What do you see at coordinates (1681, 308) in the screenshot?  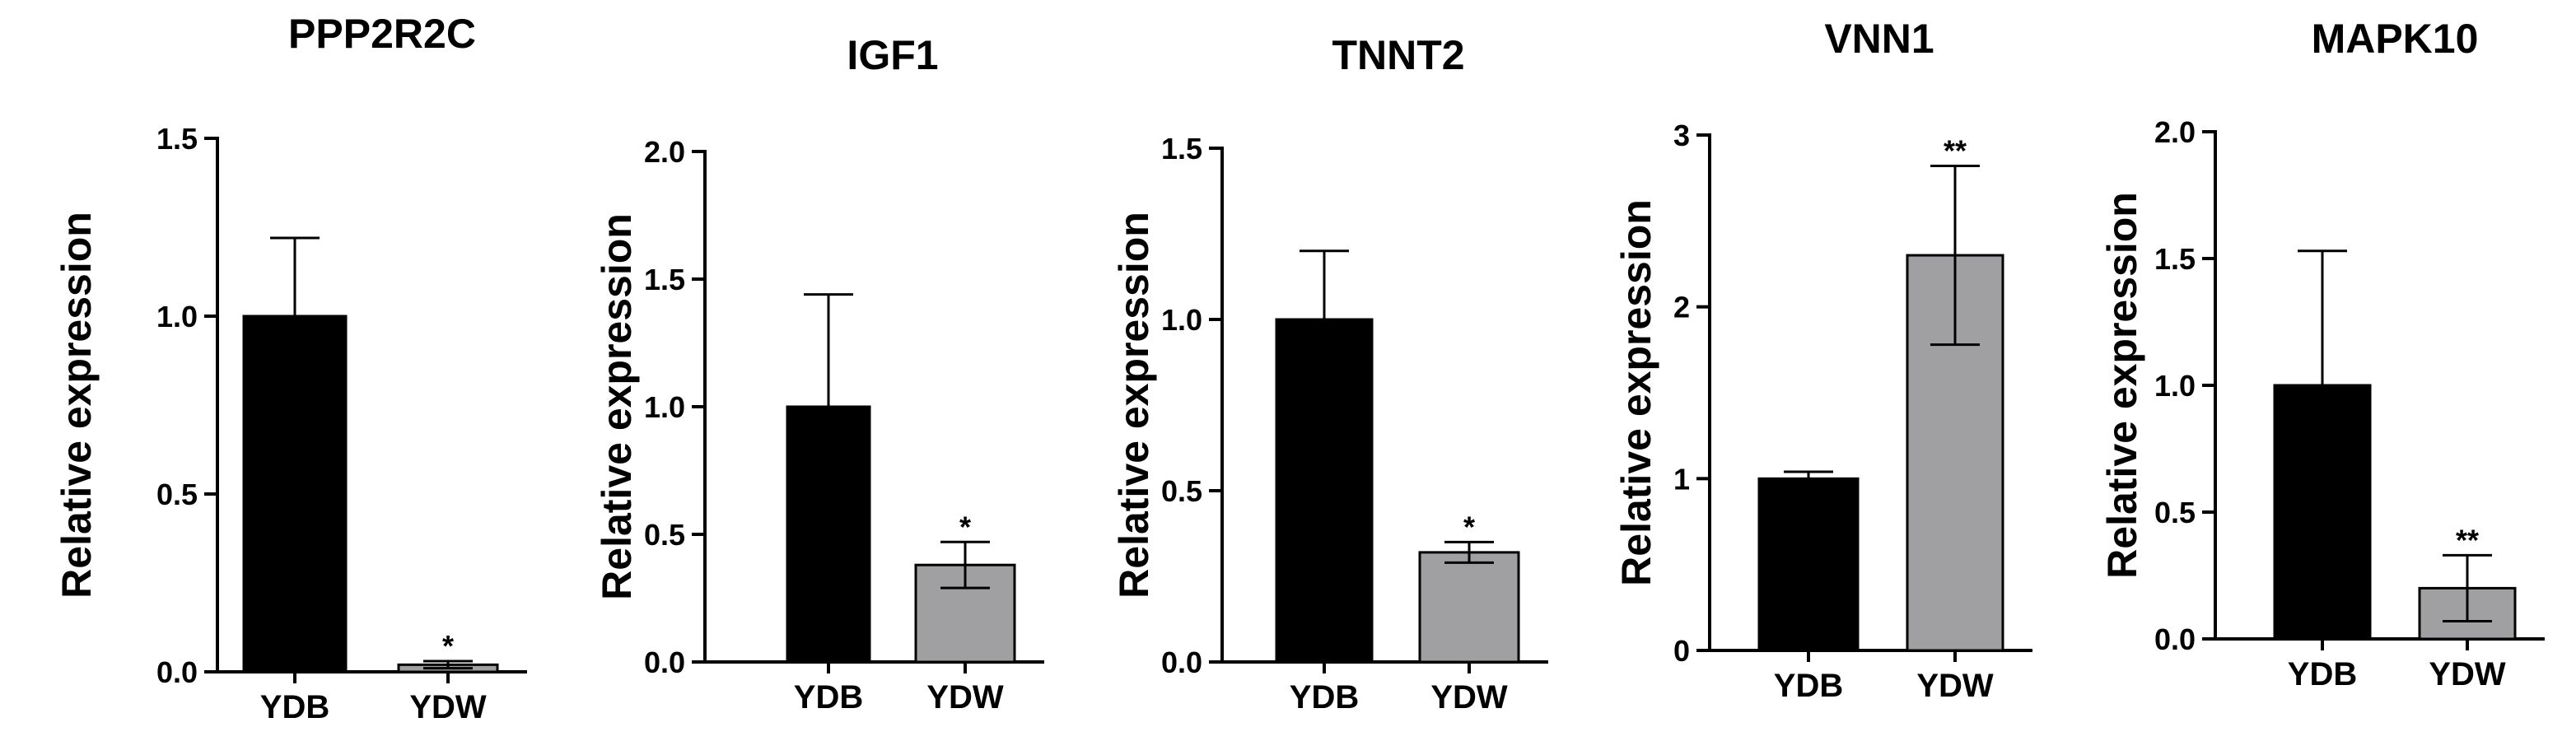 I see `y-tick-label: 2` at bounding box center [1681, 308].